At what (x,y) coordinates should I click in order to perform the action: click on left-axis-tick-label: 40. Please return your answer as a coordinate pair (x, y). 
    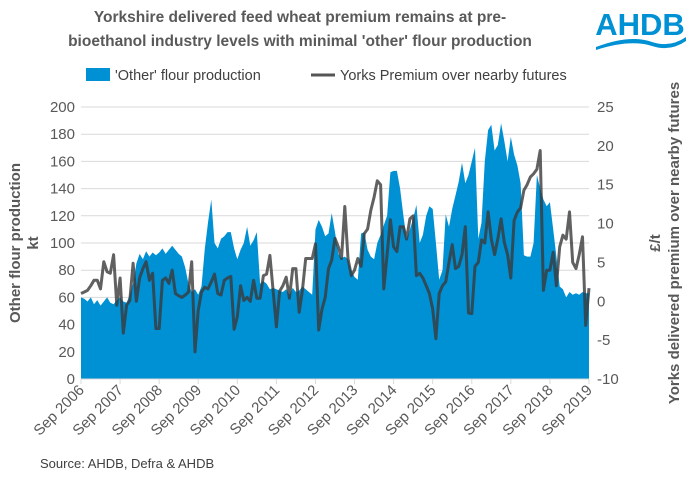
    Looking at the image, I should click on (66, 325).